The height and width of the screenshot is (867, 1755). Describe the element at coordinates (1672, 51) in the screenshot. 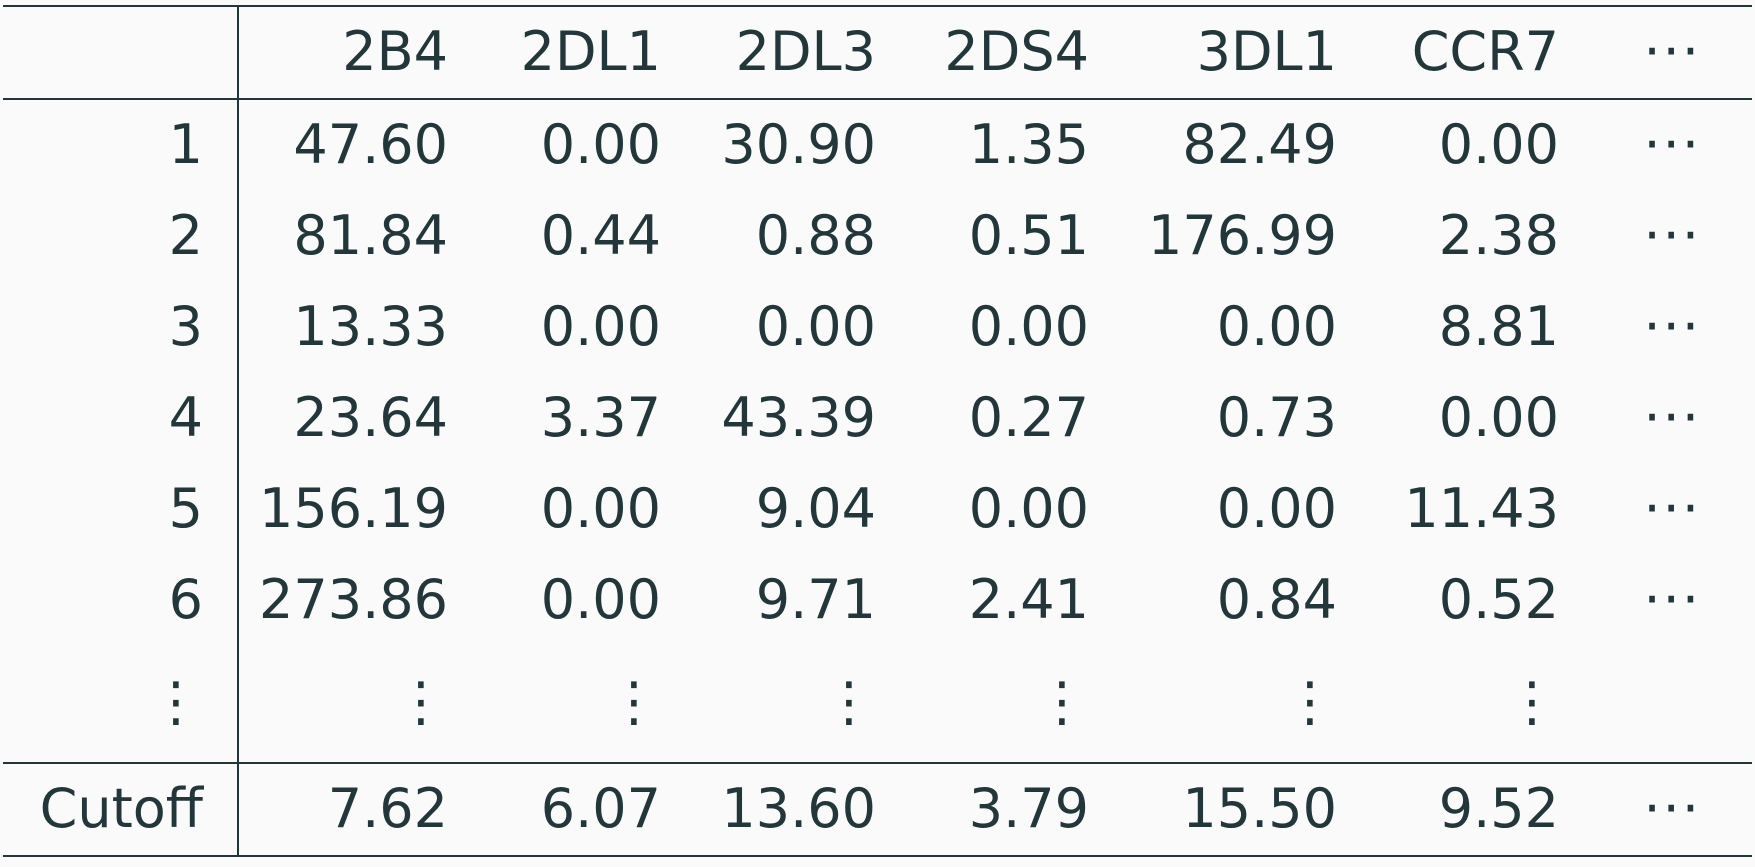

I see `header-cell: ···` at that location.